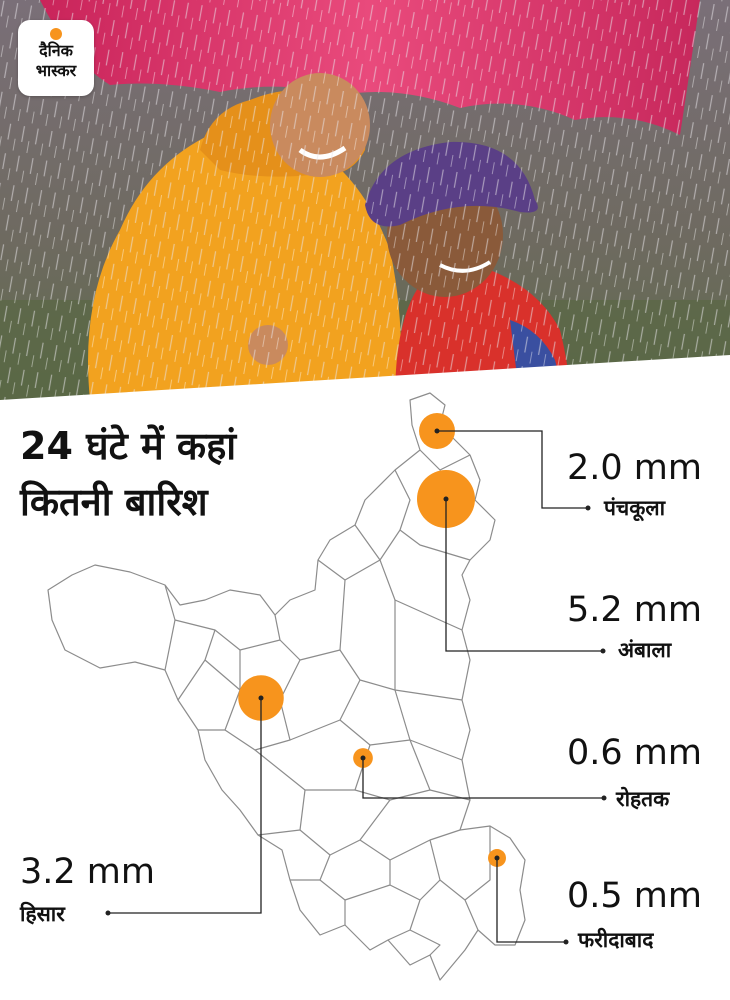 This screenshot has height=1000, width=730. Describe the element at coordinates (56, 34) in the screenshot. I see `logo-dot` at that location.